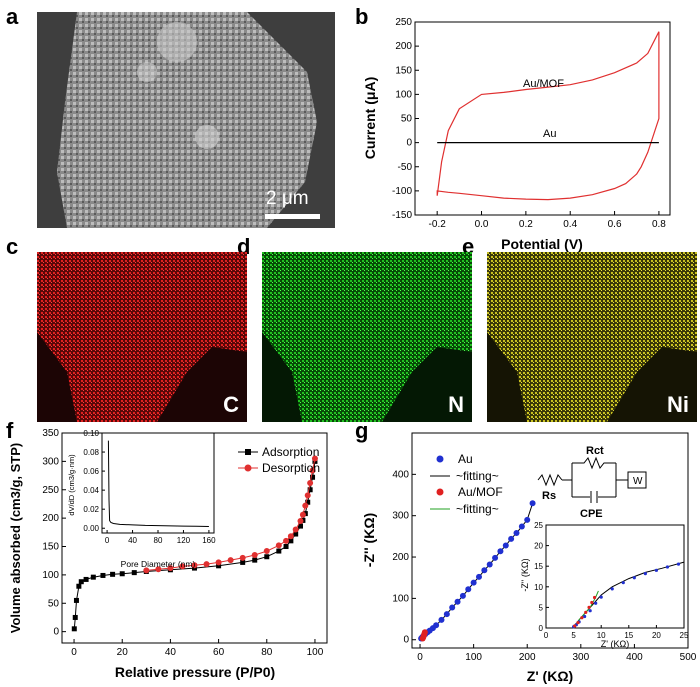  I want to click on cv-x-tick-label: 0.2, so click(526, 224).